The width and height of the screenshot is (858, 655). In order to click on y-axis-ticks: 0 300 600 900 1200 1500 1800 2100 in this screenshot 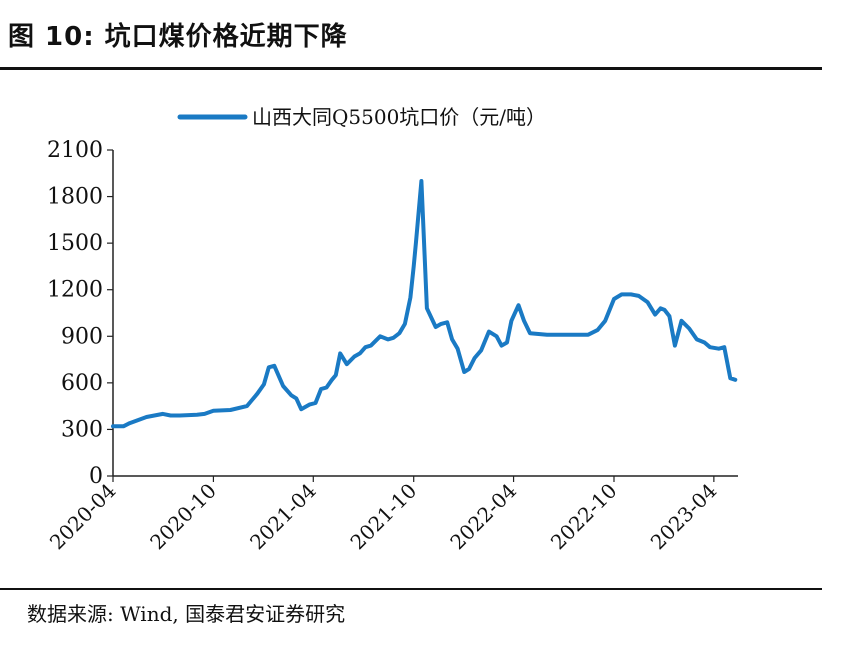, I will do `click(80, 313)`.